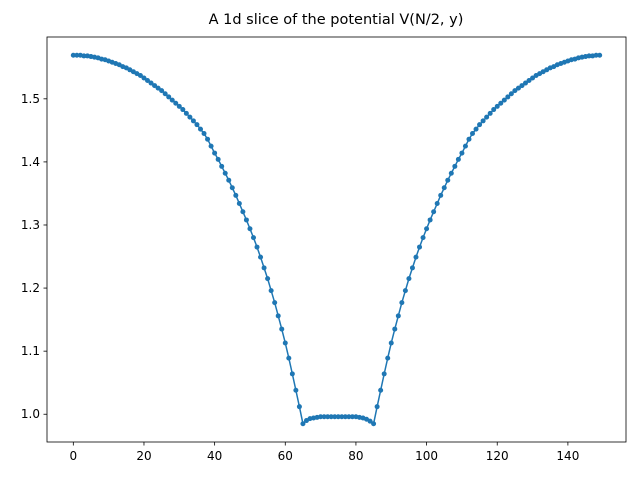 The height and width of the screenshot is (480, 640). I want to click on y-tick-label: 1.0, so click(30, 414).